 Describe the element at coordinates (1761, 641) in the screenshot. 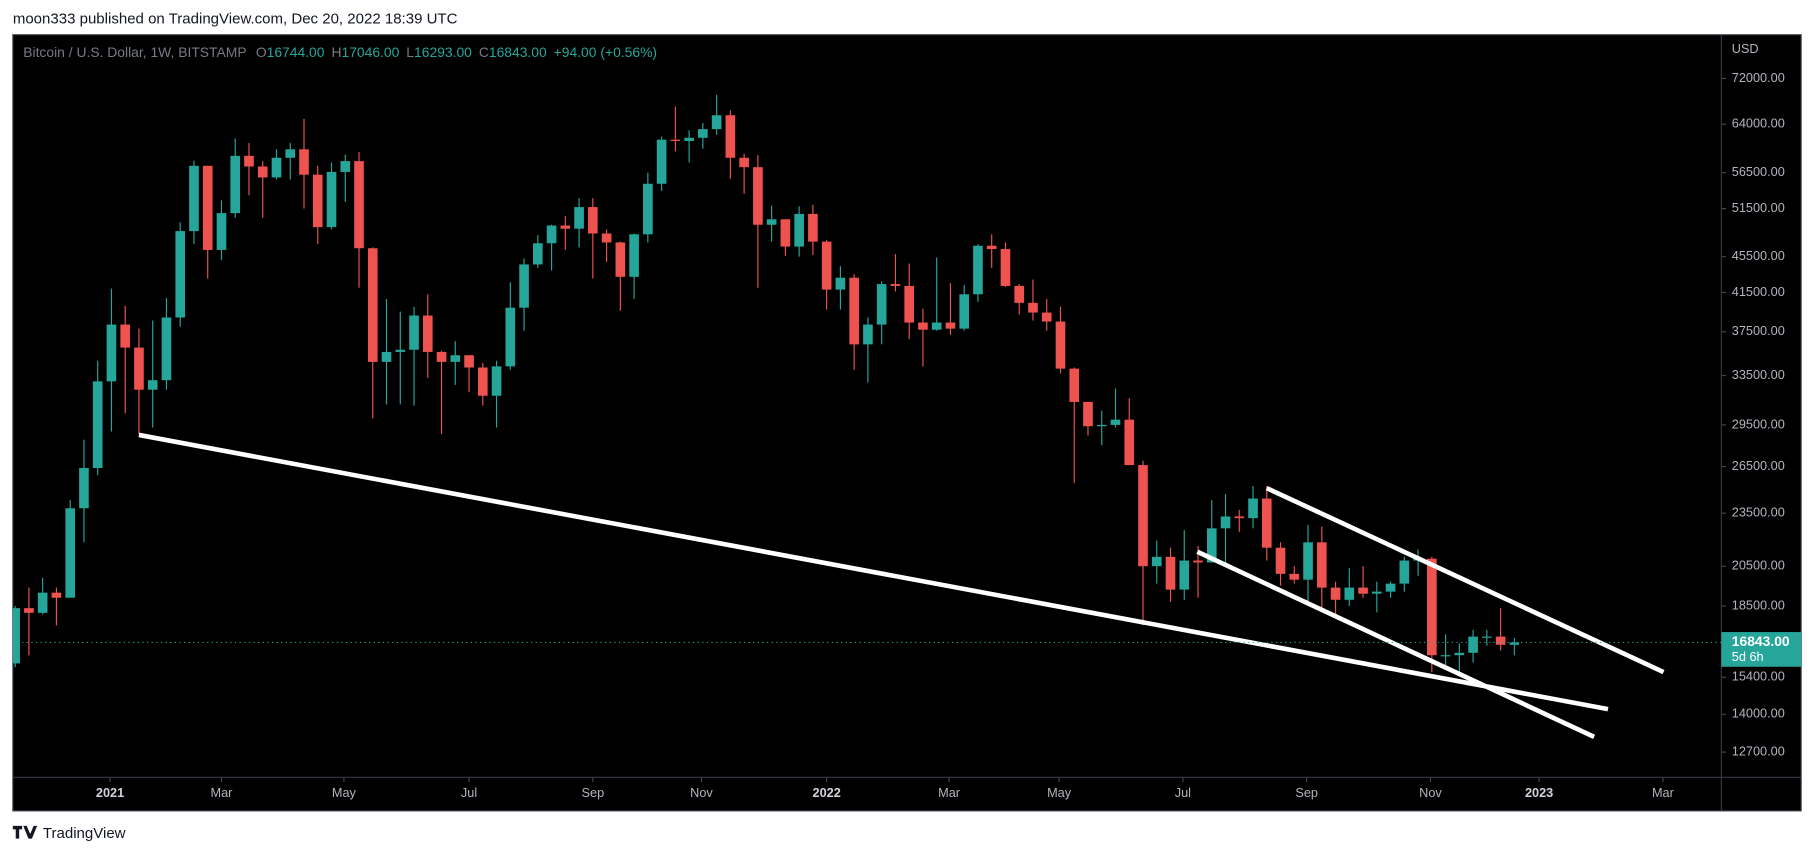

I see `last-price-label: 16843.00` at that location.